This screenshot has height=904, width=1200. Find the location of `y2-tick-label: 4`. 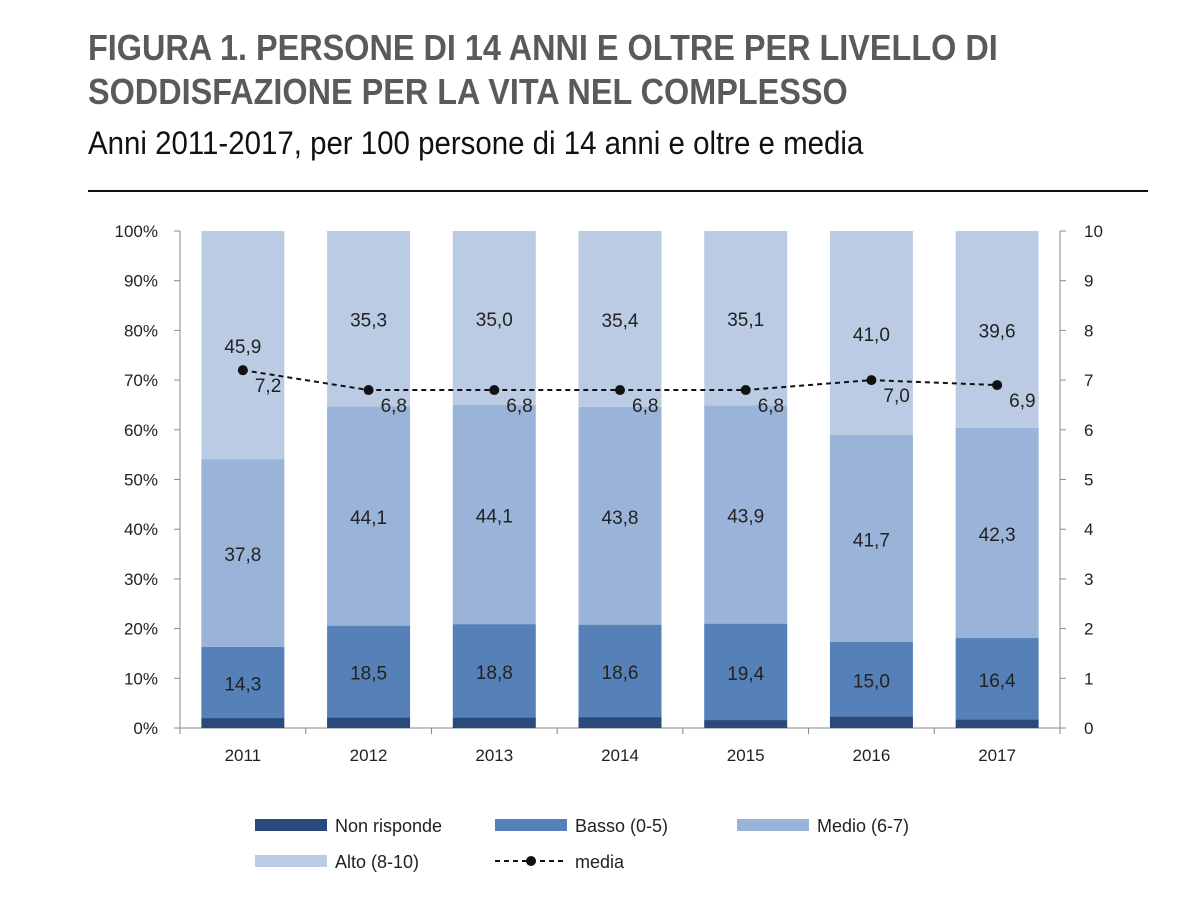

y2-tick-label: 4 is located at coordinates (1088, 529).